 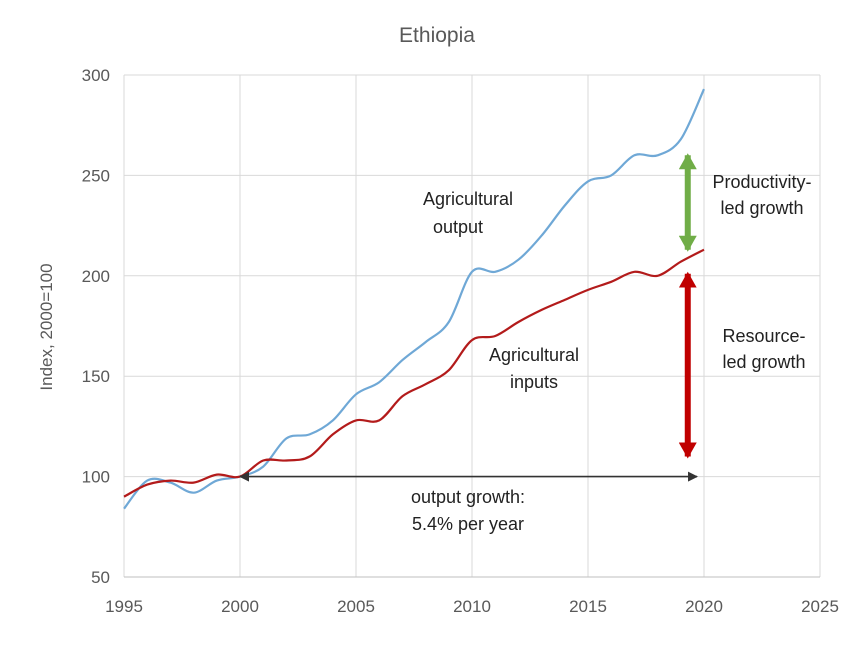 What do you see at coordinates (468, 199) in the screenshot?
I see `output-label-line1: Agricultural` at bounding box center [468, 199].